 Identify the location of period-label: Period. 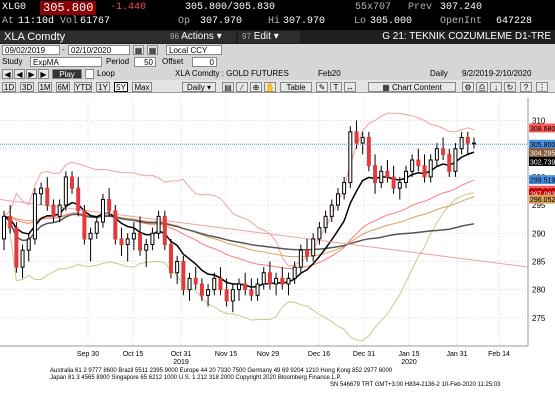
(118, 61).